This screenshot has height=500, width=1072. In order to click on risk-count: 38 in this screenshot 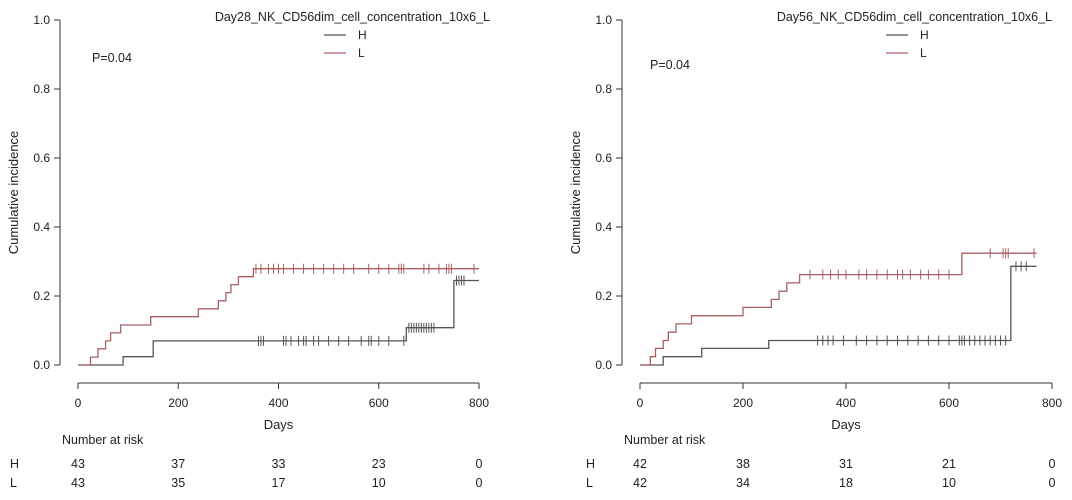, I will do `click(743, 464)`.